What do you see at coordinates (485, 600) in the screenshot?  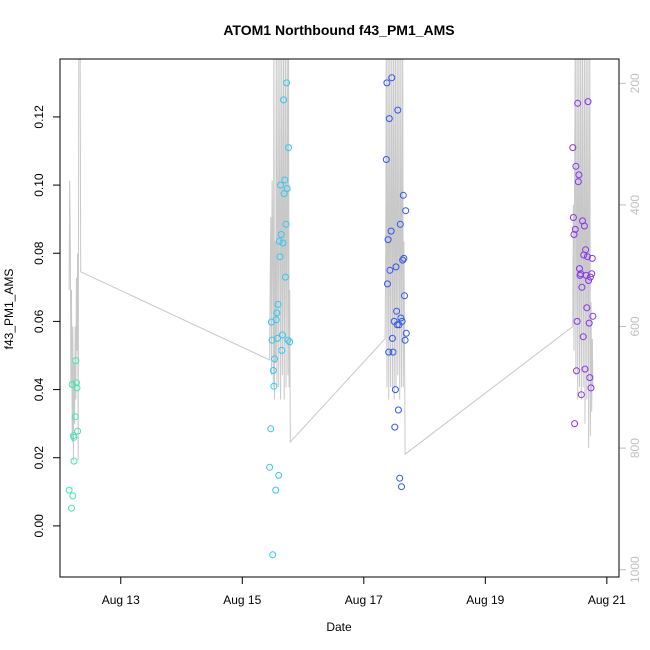 I see `x-tick-label: Aug 19` at bounding box center [485, 600].